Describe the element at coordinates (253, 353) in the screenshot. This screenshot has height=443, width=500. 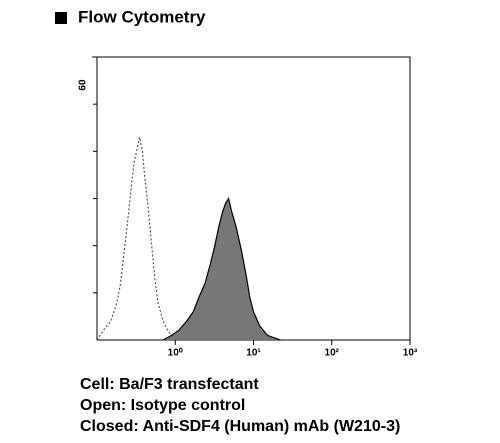
I see `x-tick-label: 10¹` at that location.